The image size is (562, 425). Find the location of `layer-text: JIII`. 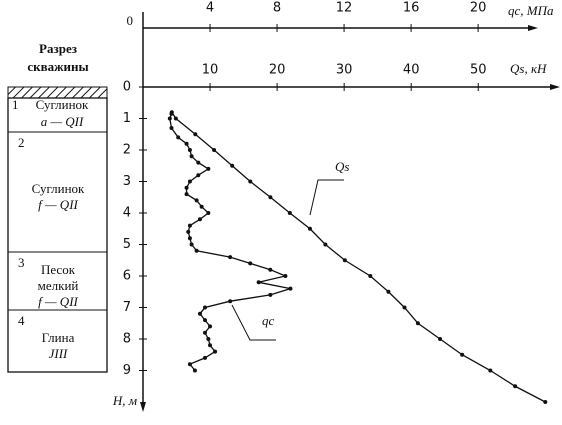

layer-text: JIII is located at coordinates (58, 353).